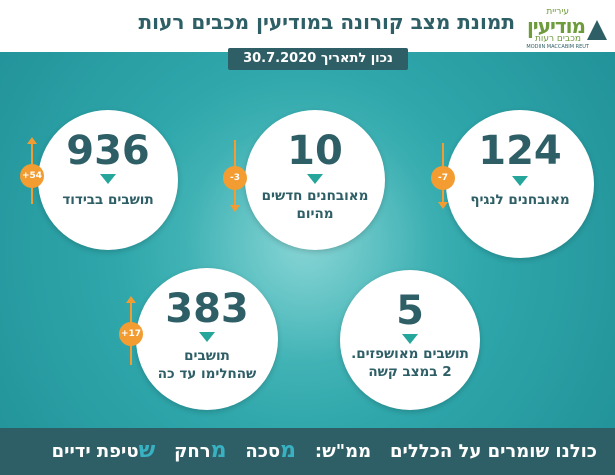 The width and height of the screenshot is (615, 475). I want to click on stat-recovered-value: 383, so click(207, 309).